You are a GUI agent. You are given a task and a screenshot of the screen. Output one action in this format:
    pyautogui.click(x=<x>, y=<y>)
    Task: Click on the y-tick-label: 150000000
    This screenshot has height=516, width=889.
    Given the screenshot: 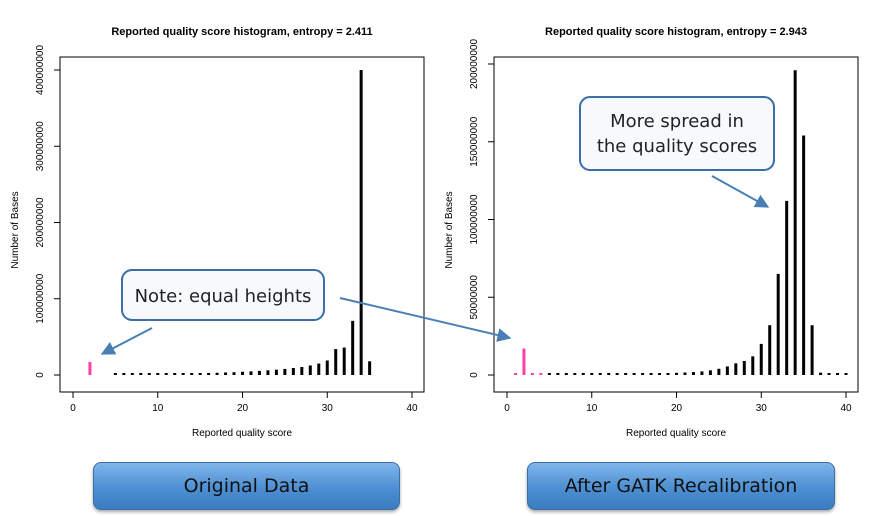 What is the action you would take?
    pyautogui.click(x=474, y=141)
    